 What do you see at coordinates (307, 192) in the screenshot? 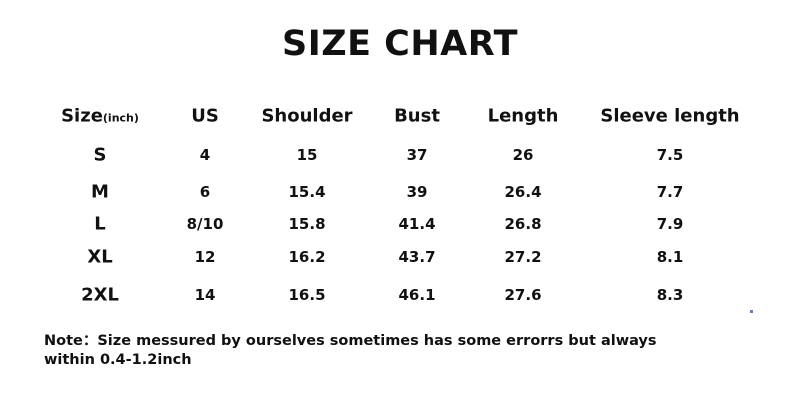
I see `cell-shoulder: 15.4` at bounding box center [307, 192].